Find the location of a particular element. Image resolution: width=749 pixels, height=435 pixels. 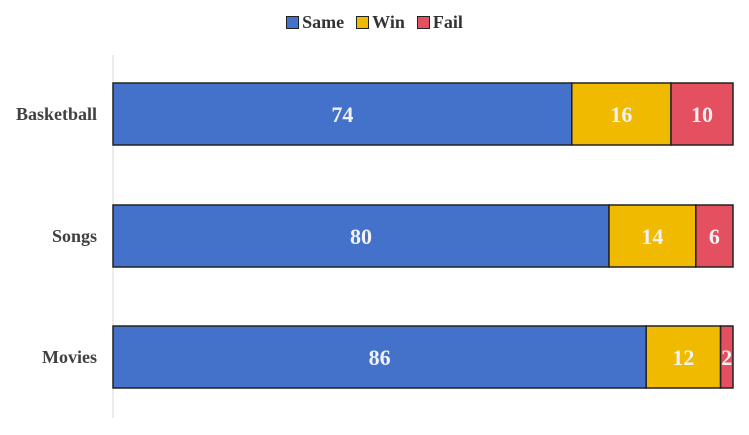

bar-basketball-fail is located at coordinates (702, 114).